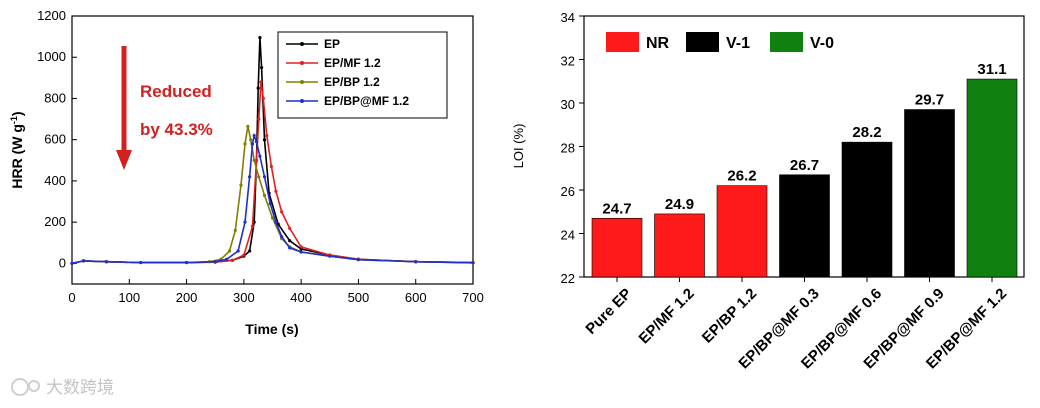 The width and height of the screenshot is (1040, 408). What do you see at coordinates (416, 297) in the screenshot?
I see `hrr-x-tick-label: 600` at bounding box center [416, 297].